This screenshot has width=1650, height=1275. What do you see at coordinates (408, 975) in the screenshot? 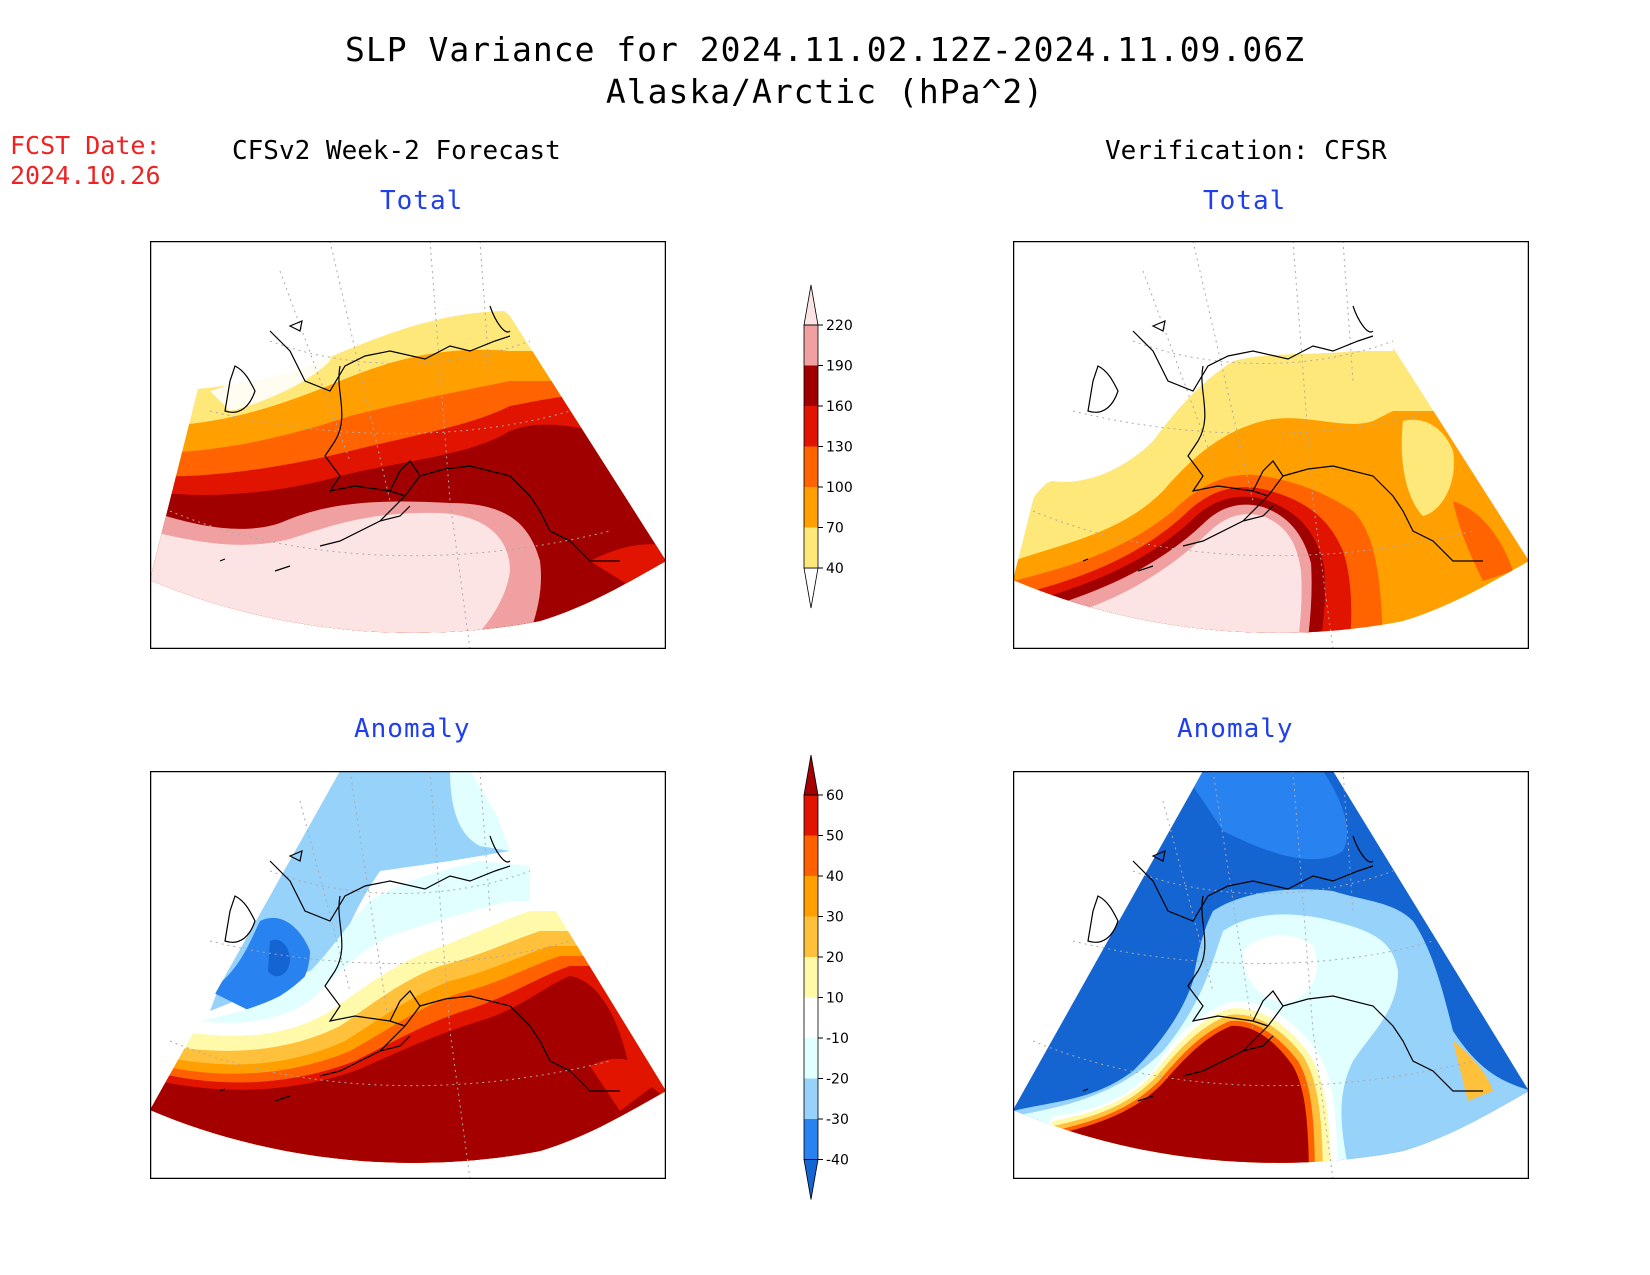
I see `forecast-anomaly-map` at bounding box center [408, 975].